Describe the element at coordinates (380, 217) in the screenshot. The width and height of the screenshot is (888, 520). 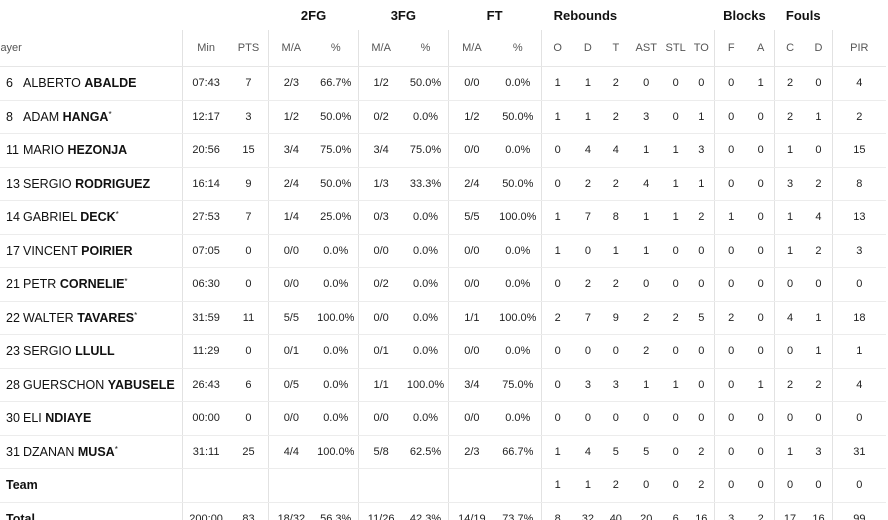
I see `stat-cell: 0/3` at that location.